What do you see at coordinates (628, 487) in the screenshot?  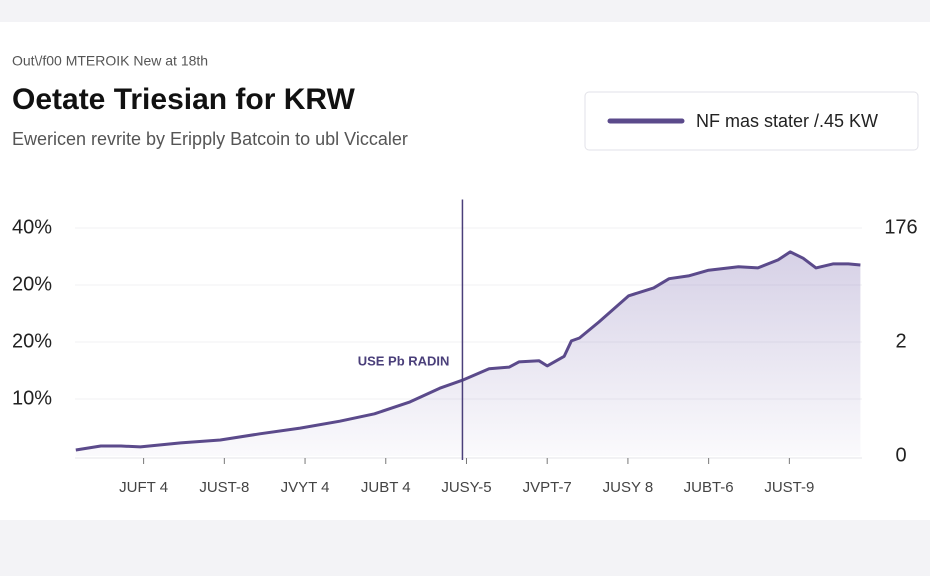 I see `x-tick-label: JUSY 8` at bounding box center [628, 487].